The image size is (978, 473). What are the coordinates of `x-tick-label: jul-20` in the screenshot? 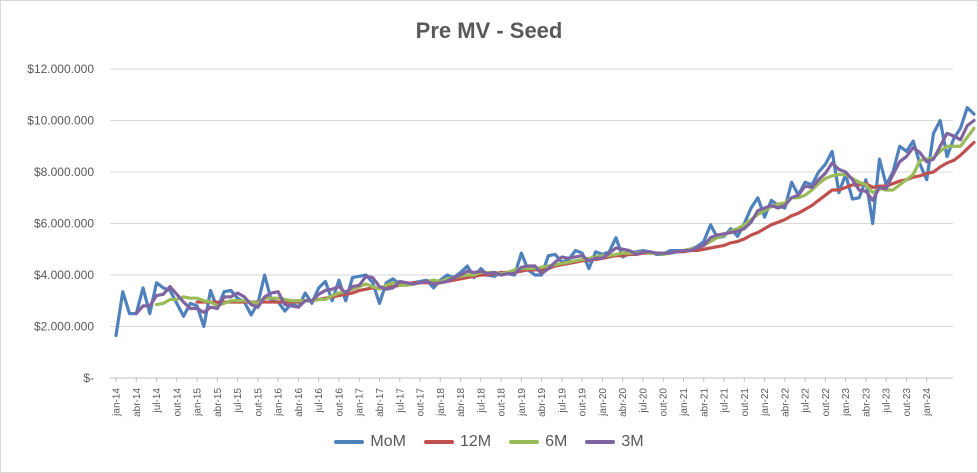 It's located at (643, 401).